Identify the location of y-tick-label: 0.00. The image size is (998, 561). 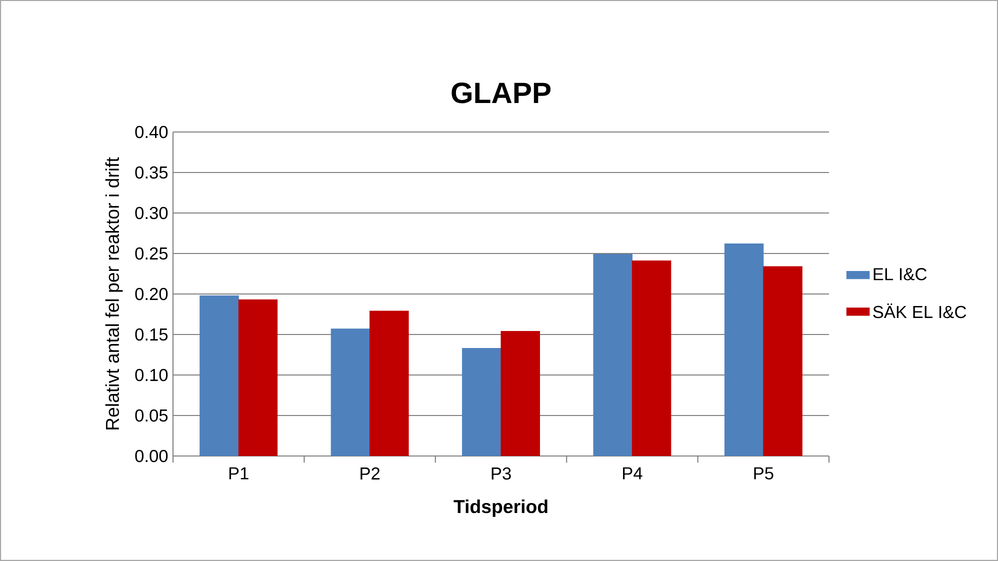
(151, 456).